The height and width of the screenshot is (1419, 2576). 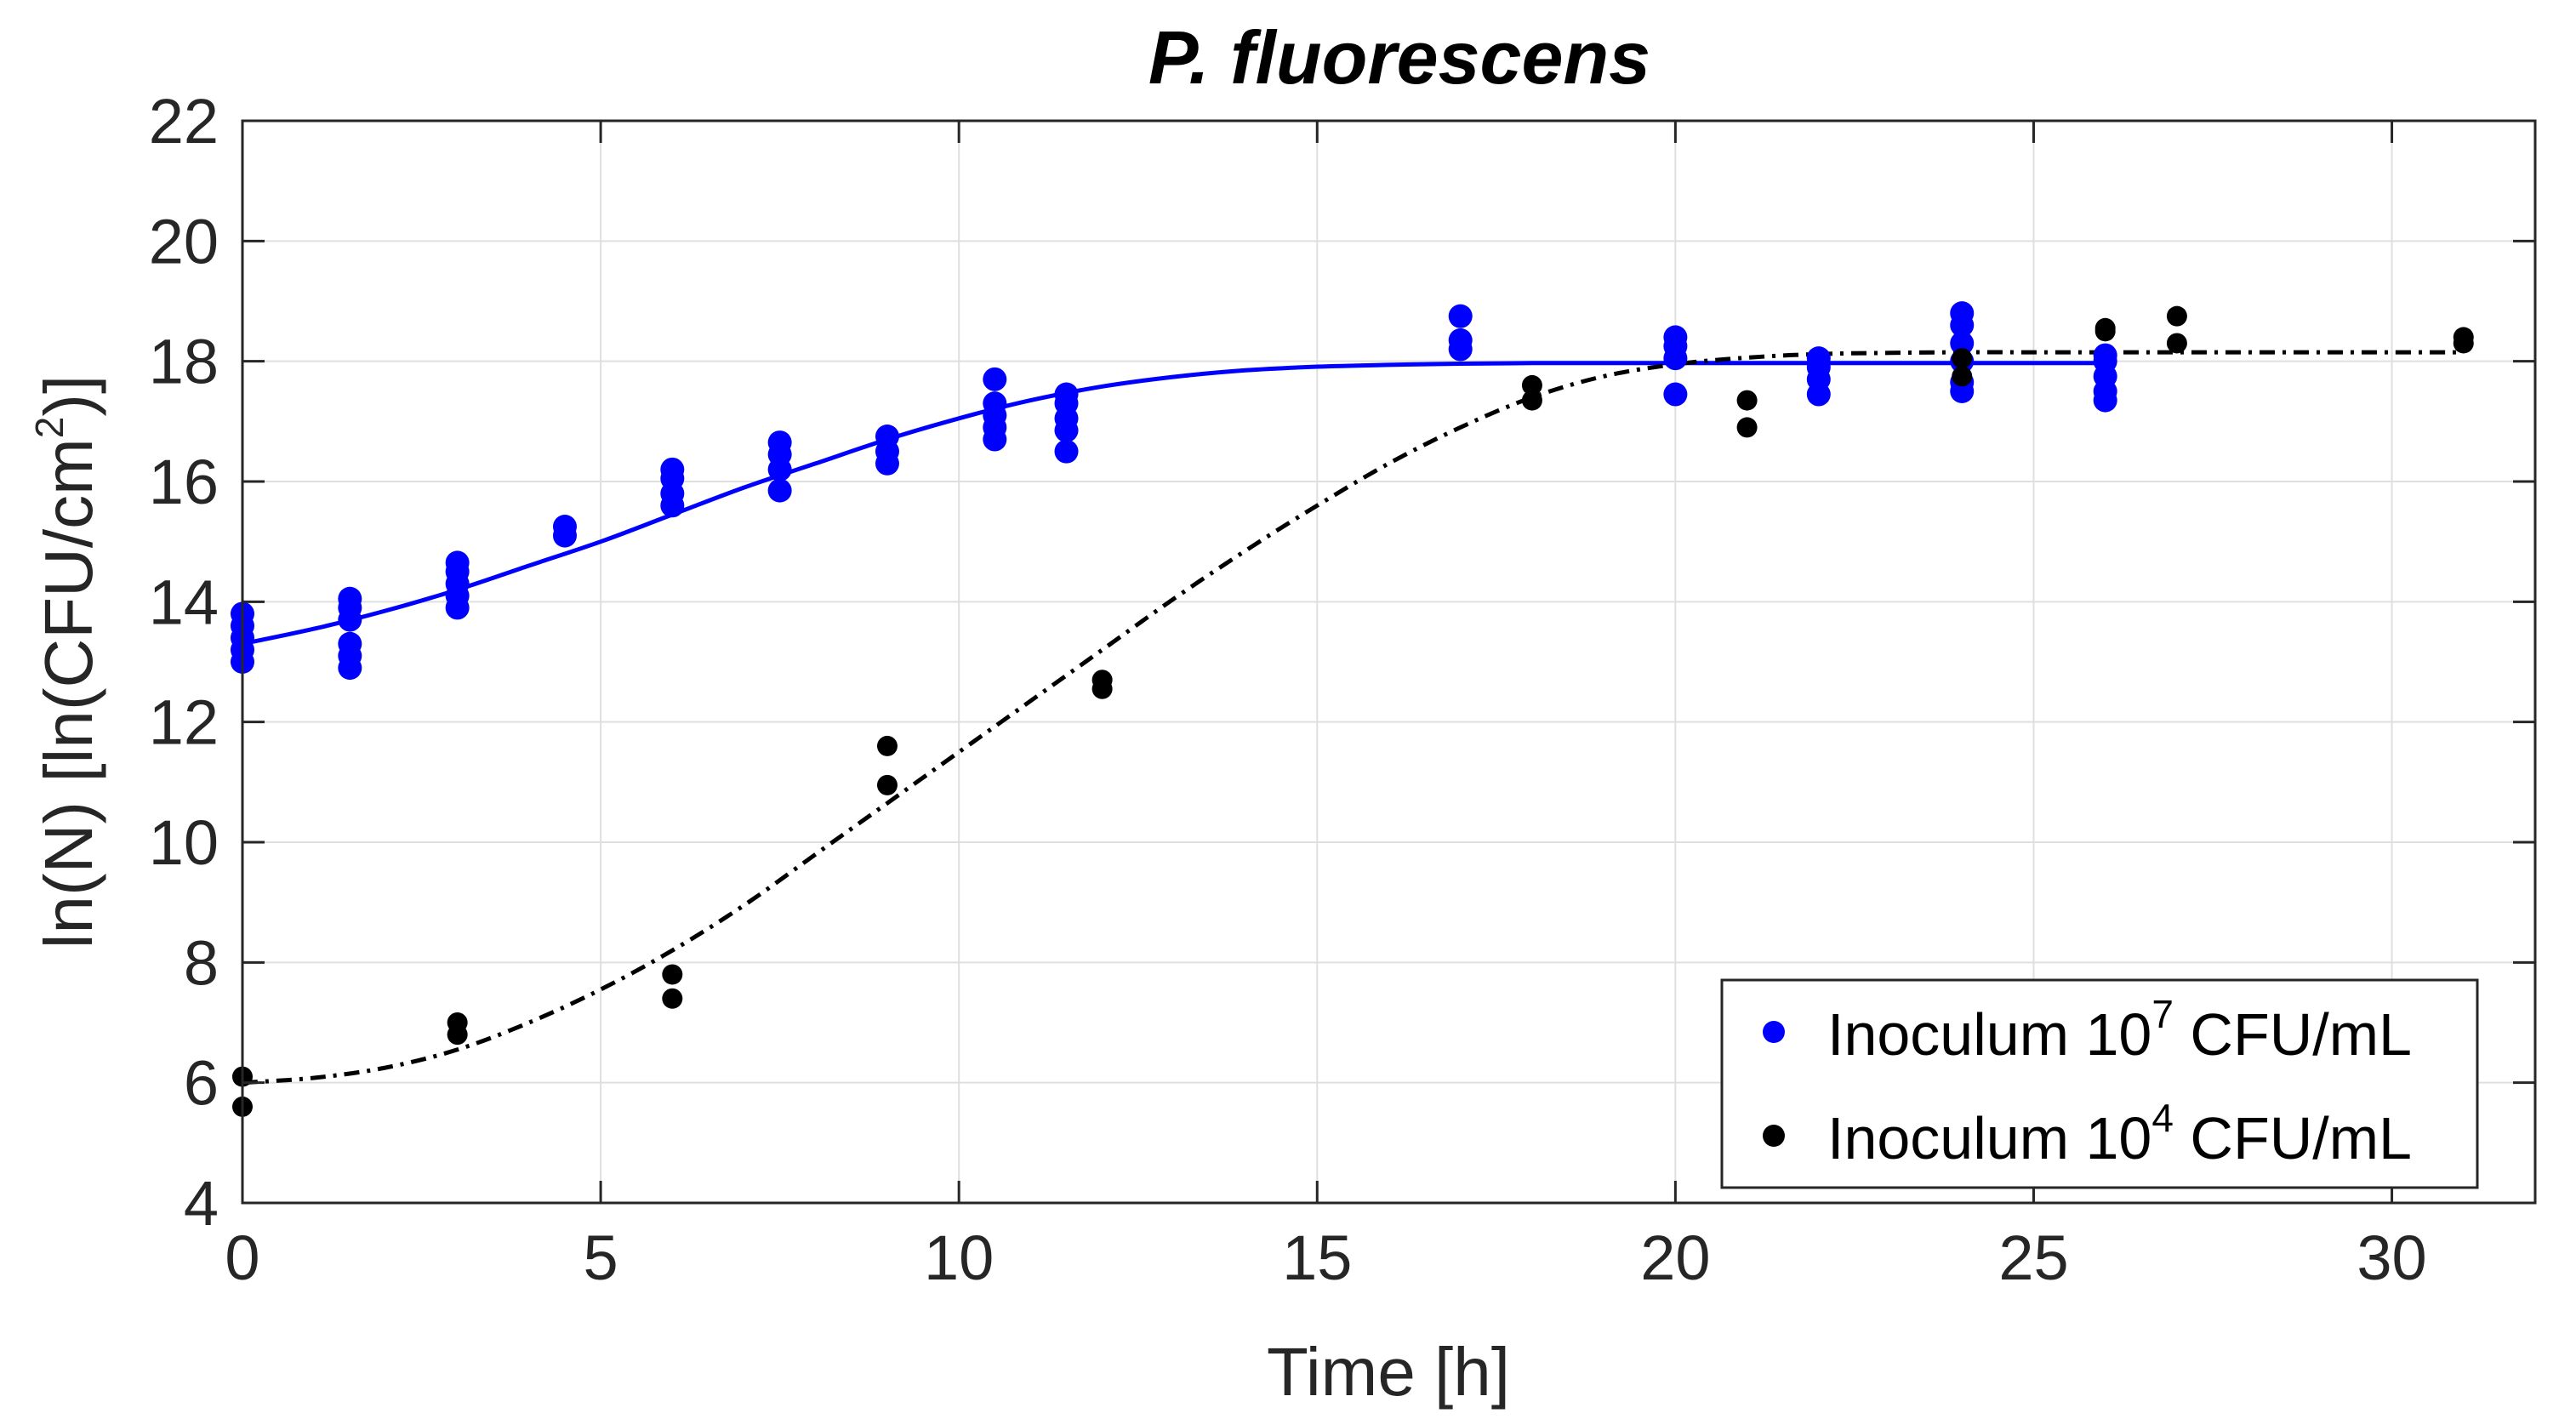 I want to click on y-axis-label: ln(N) [ln(CFU/cm2)], so click(x=67, y=662).